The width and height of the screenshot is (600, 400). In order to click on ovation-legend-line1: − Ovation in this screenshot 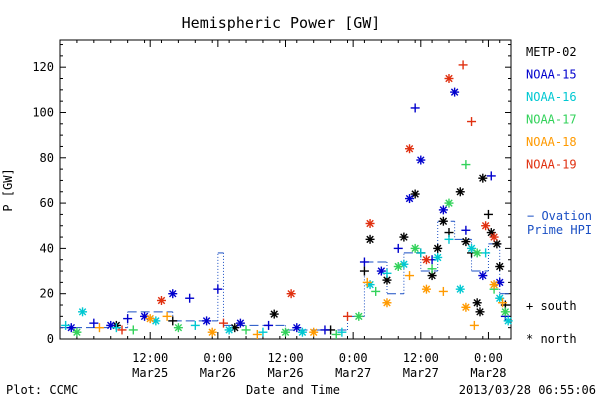, I will do `click(559, 216)`.